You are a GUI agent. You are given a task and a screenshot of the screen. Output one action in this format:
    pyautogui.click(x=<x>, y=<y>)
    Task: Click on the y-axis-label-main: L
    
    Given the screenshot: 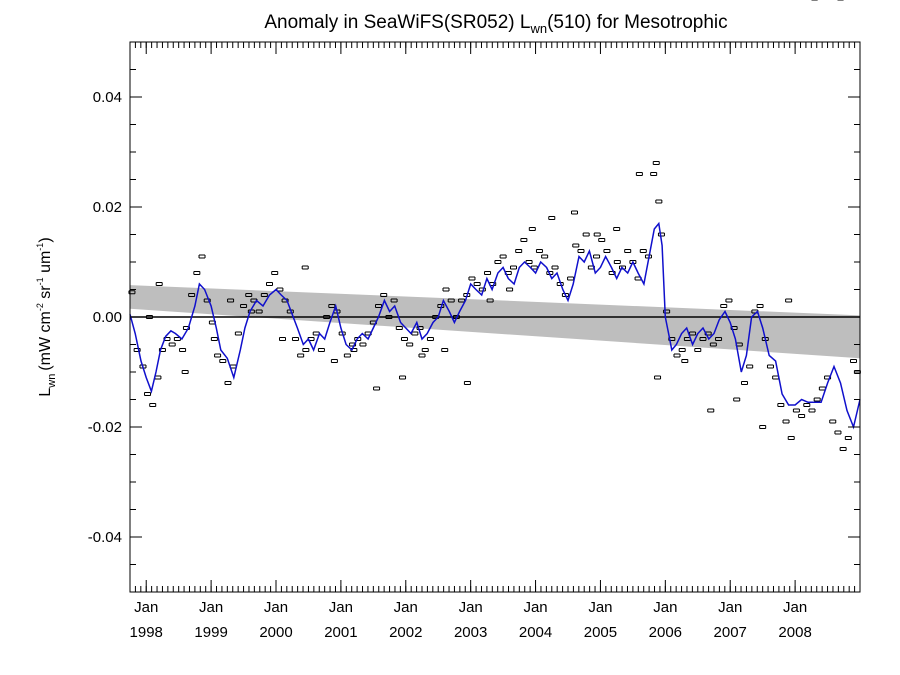 What is the action you would take?
    pyautogui.click(x=45, y=392)
    